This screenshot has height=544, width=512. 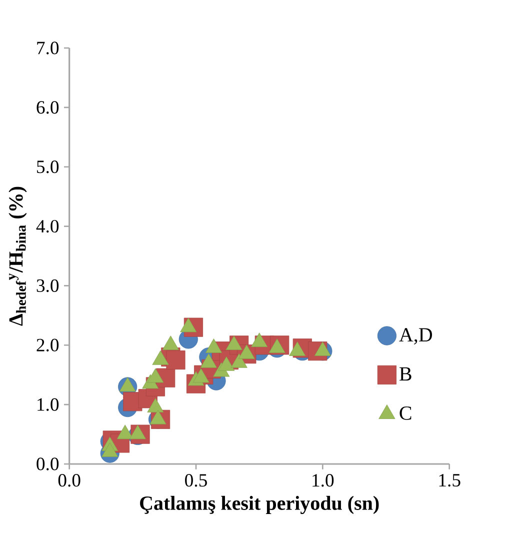 What do you see at coordinates (406, 374) in the screenshot?
I see `legend-label: B` at bounding box center [406, 374].